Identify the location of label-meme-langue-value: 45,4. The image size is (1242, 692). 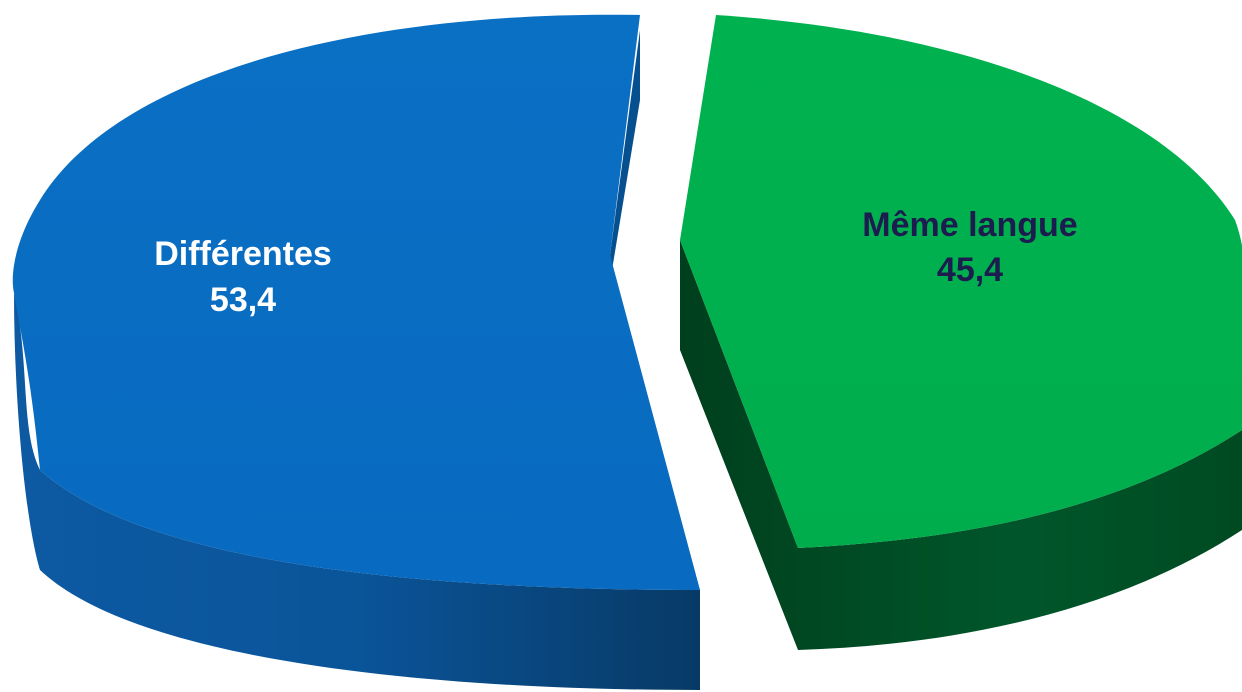
(970, 270).